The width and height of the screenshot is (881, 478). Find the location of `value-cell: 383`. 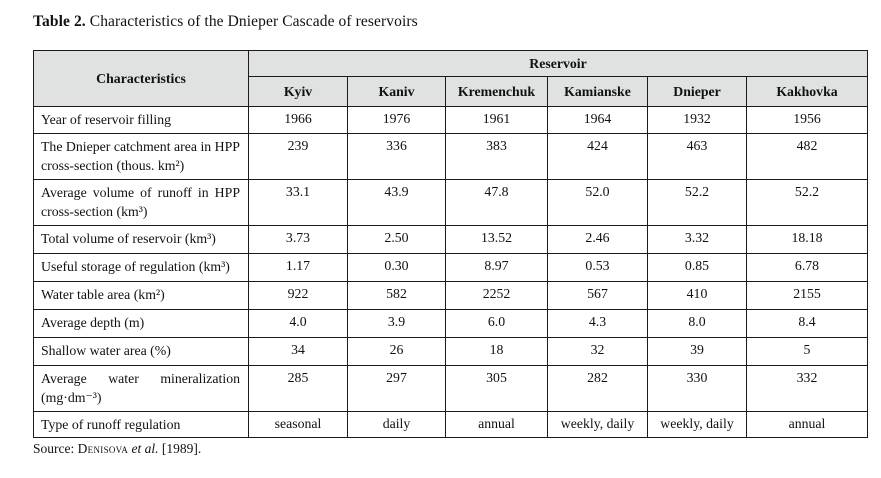

value-cell: 383 is located at coordinates (496, 156).